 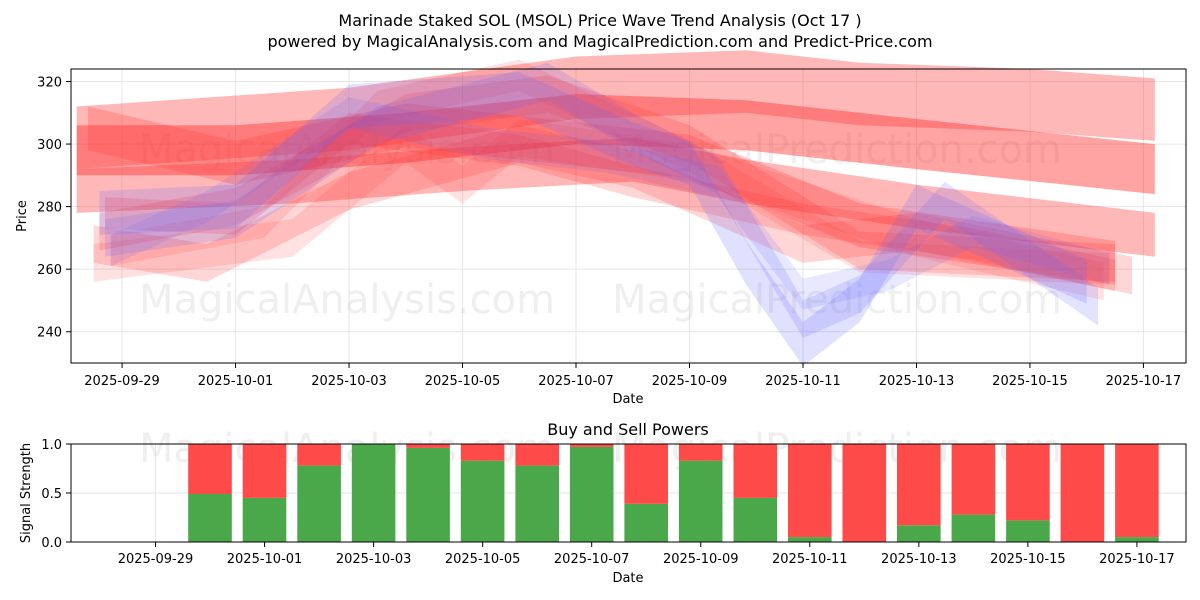 I want to click on buy-sell-x-tick-label: 2025-10-13, so click(x=919, y=559).